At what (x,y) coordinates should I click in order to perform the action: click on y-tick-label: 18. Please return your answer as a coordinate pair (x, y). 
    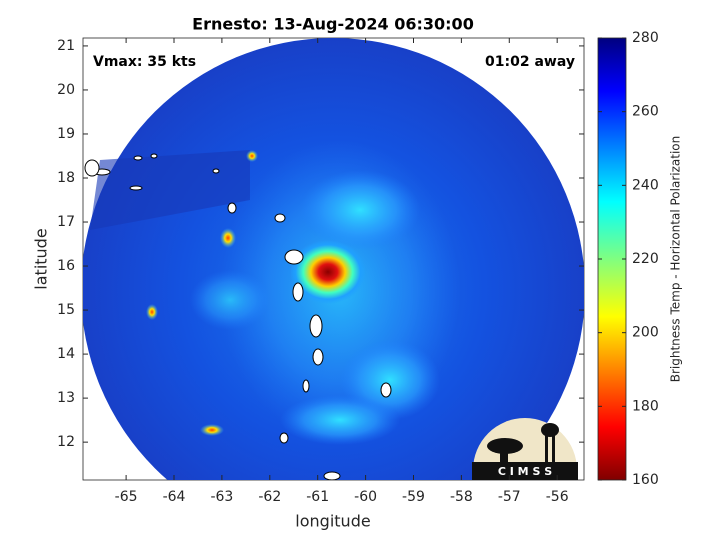
    Looking at the image, I should click on (66, 178).